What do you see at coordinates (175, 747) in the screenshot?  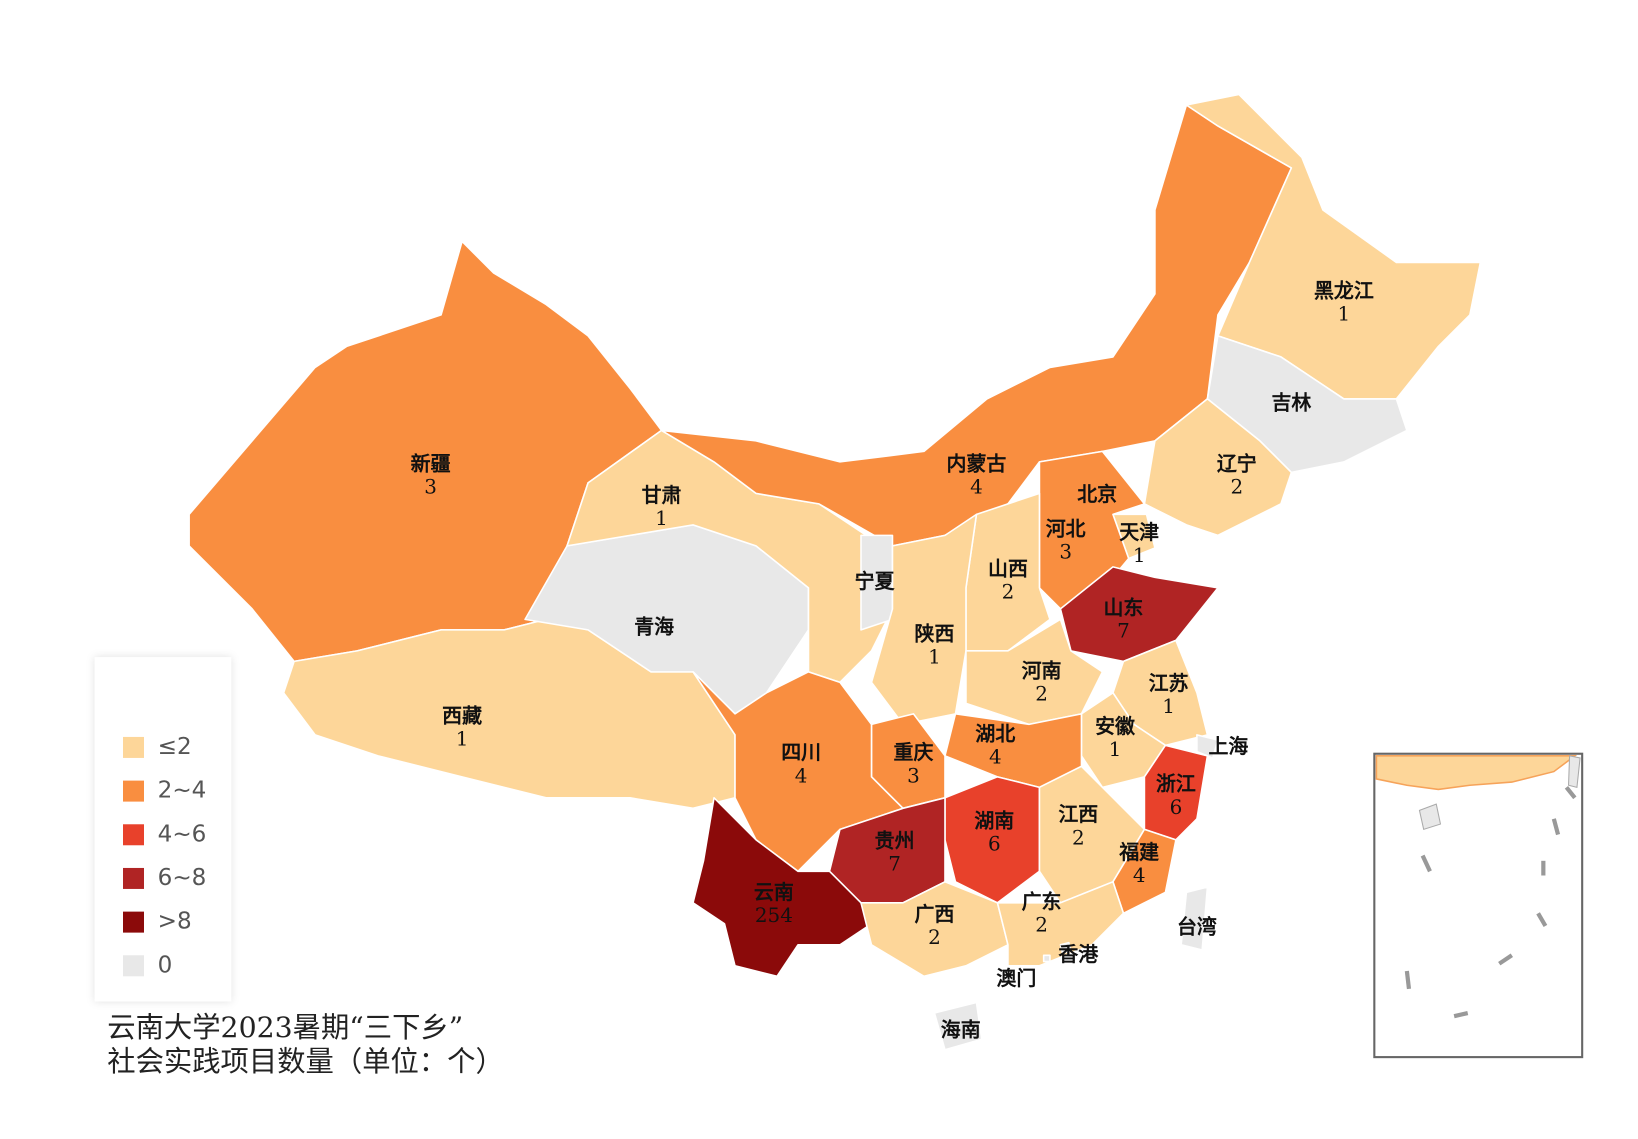 I see `legend-label: ≤2` at bounding box center [175, 747].